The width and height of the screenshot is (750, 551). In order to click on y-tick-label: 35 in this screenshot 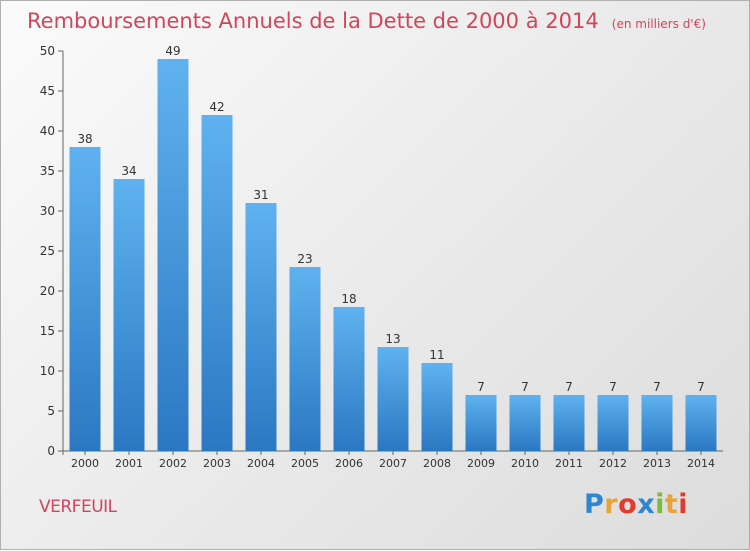, I will do `click(47, 171)`.